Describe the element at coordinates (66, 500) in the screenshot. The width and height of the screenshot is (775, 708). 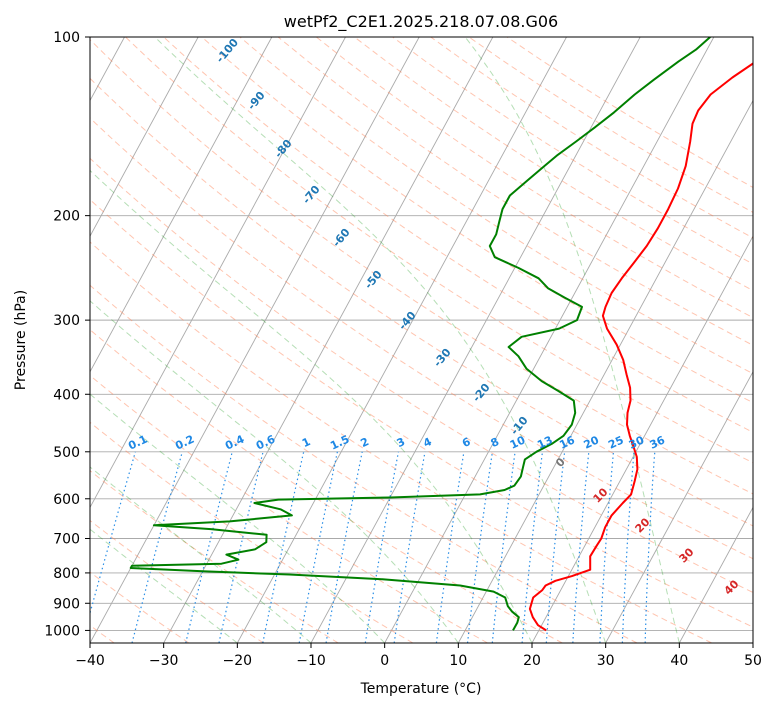
I see `y-tick-label: 600` at that location.